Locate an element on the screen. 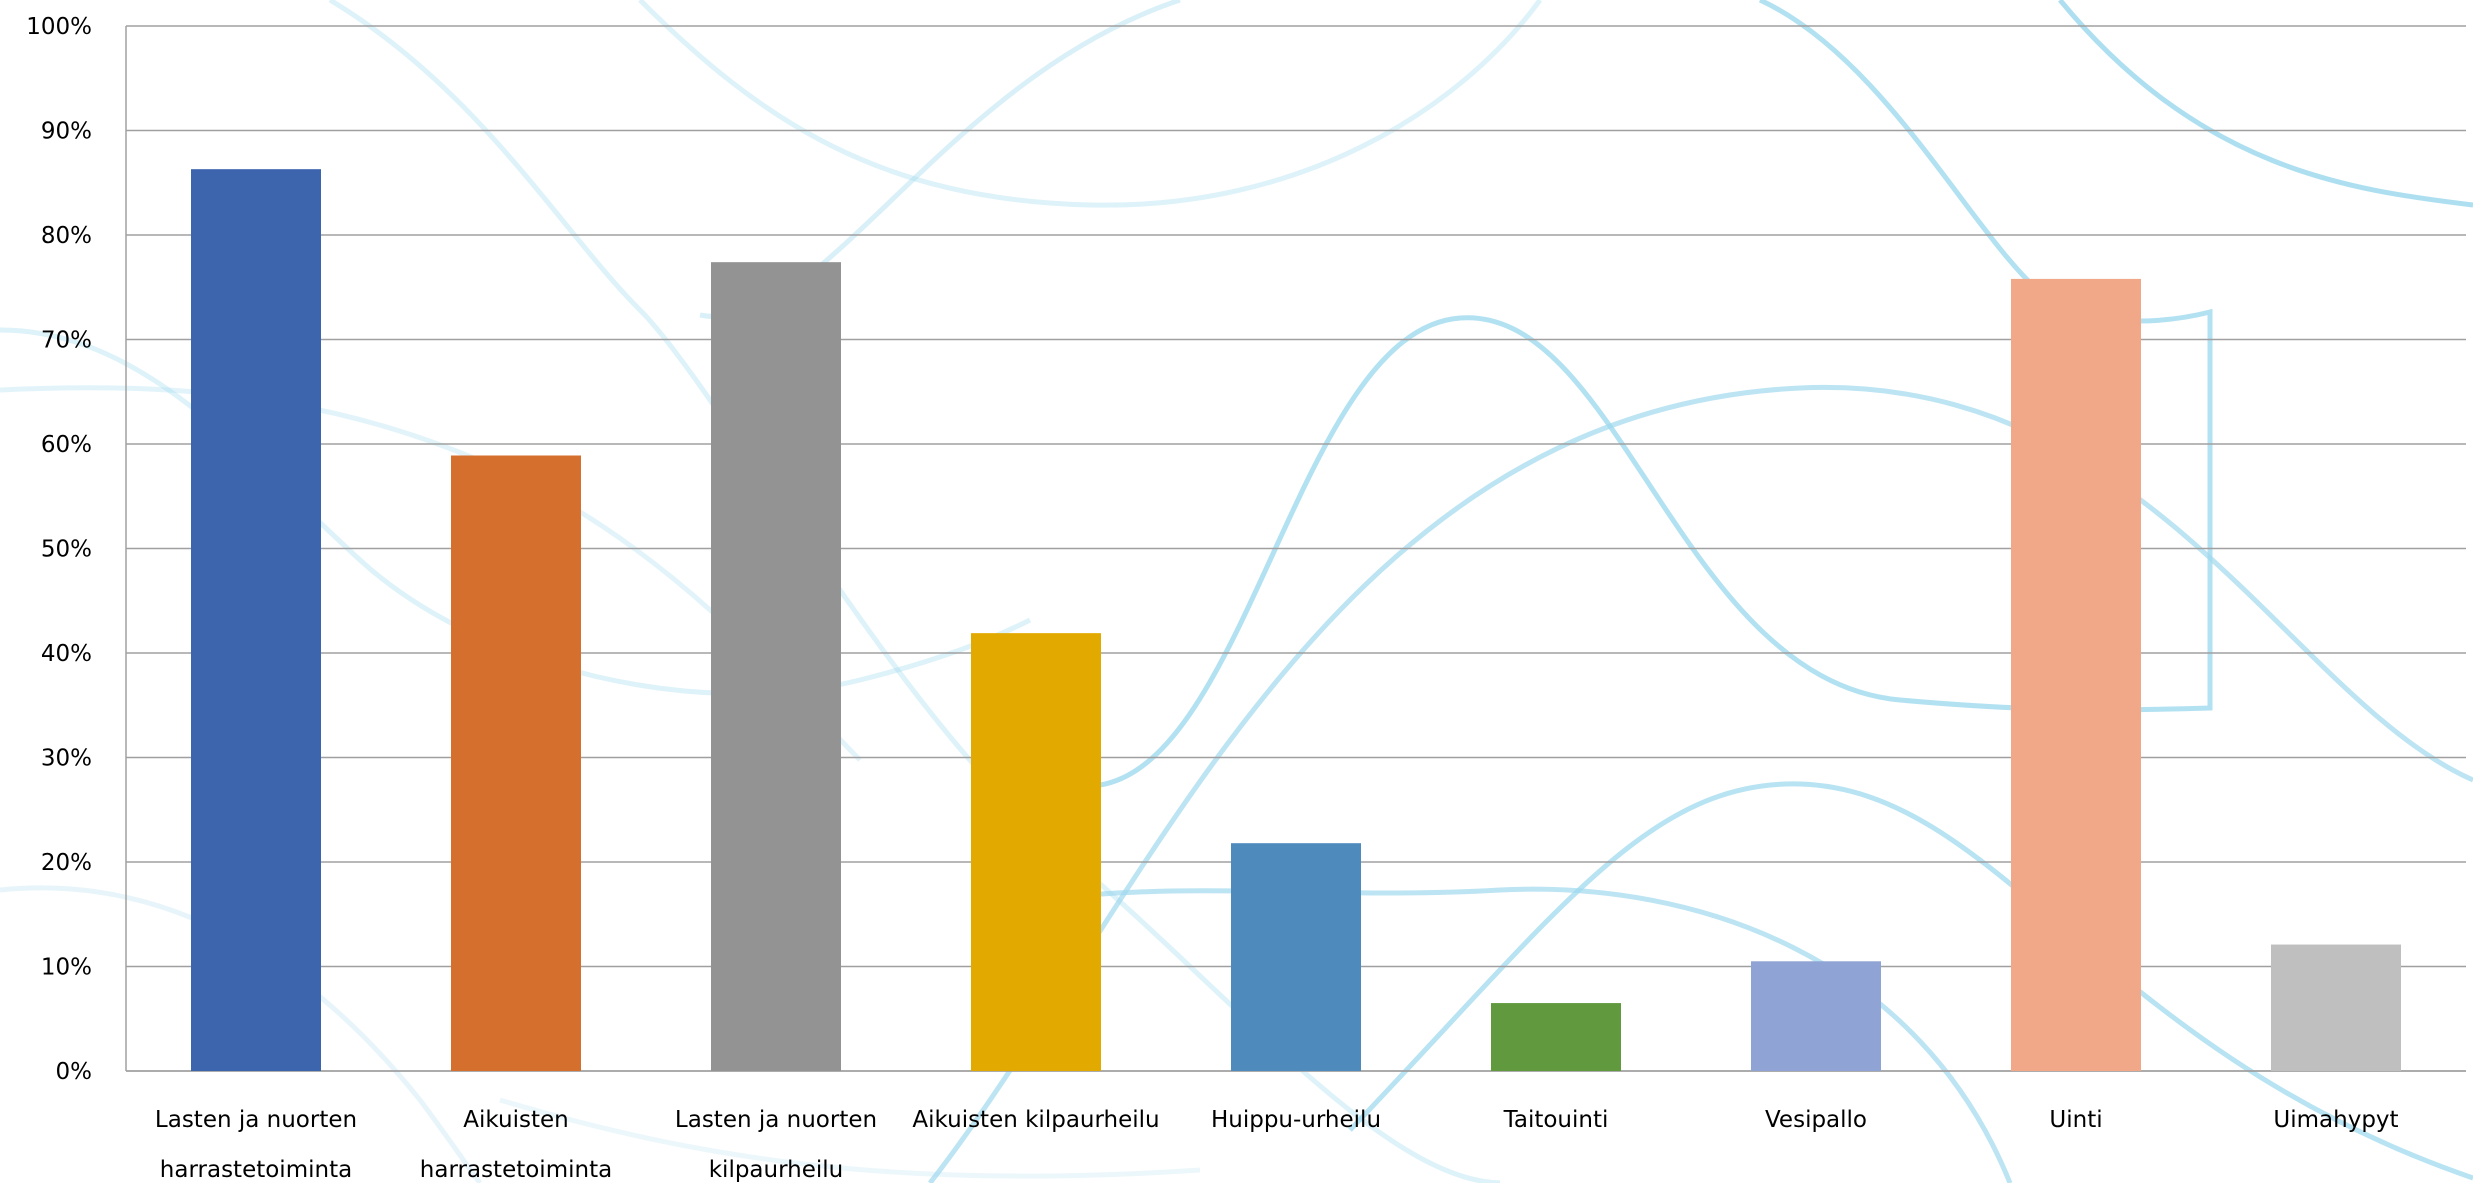 This screenshot has height=1183, width=2473. y-tick-label: 100% is located at coordinates (59, 27).